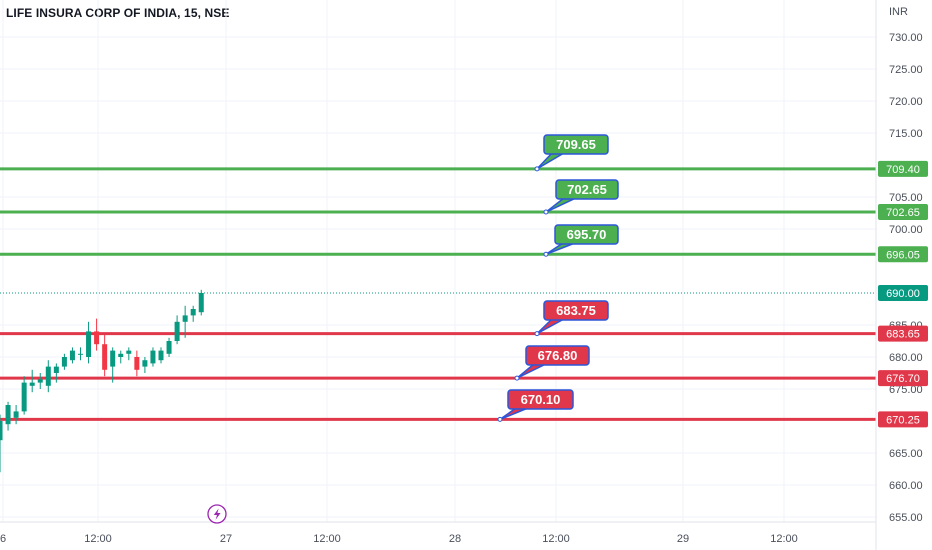  Describe the element at coordinates (906, 358) in the screenshot. I see `price-tick-label: 680.00` at that location.